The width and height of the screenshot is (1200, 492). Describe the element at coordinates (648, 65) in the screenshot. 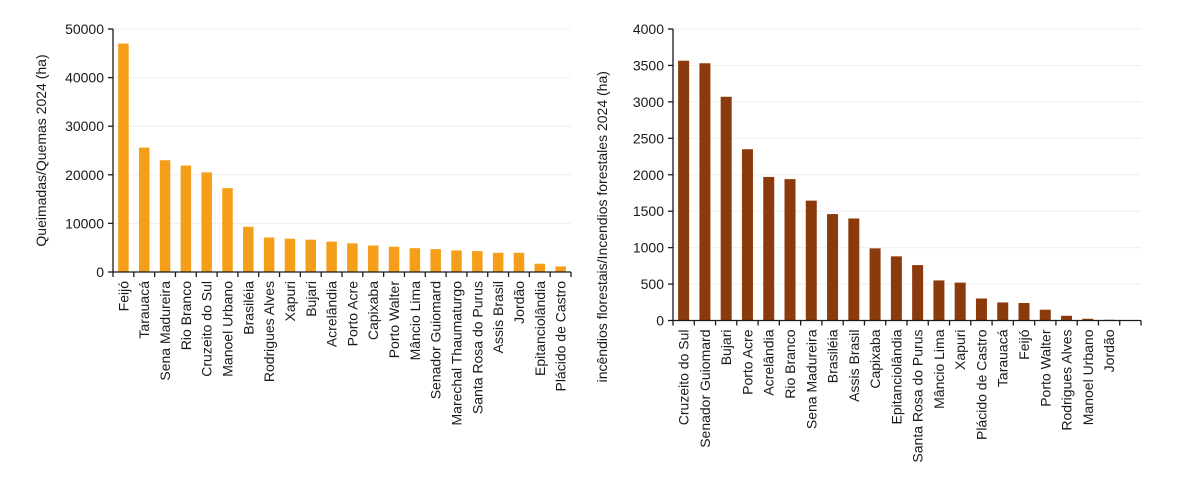

I see `y-tick-label: 3500` at that location.